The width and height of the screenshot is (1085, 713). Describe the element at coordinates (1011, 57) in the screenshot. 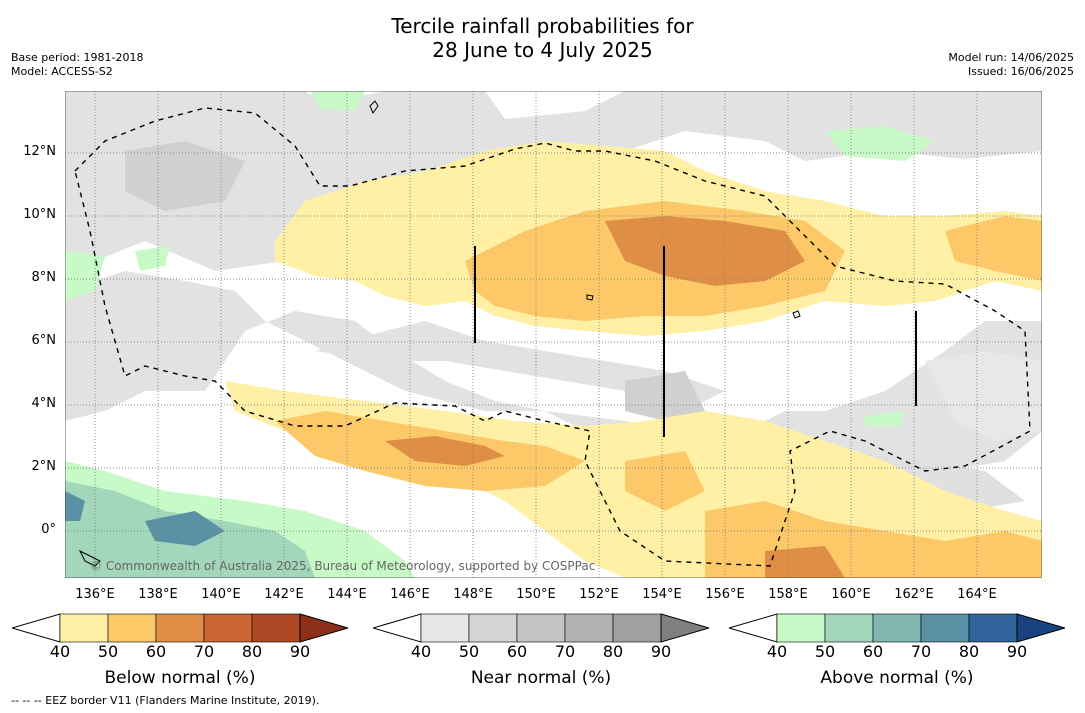

I see `model-run: Model run: 14/06/2025` at that location.